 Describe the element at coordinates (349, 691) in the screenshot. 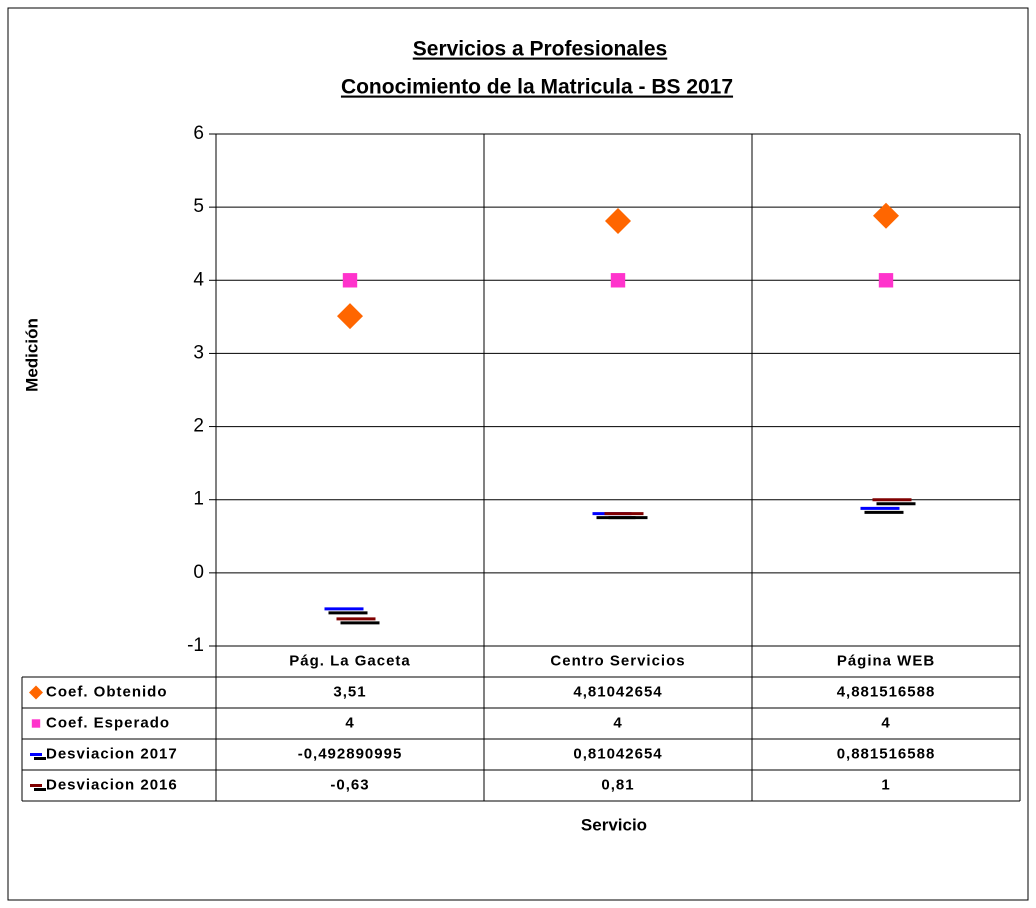

I see `table-value: 3,51` at that location.